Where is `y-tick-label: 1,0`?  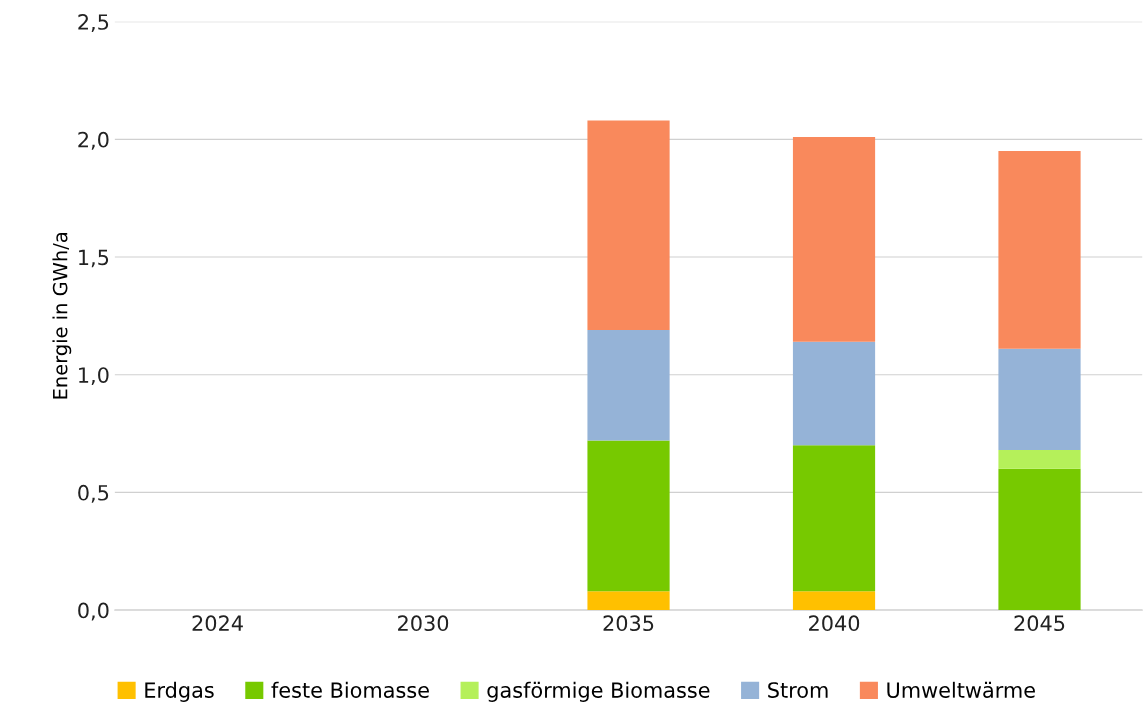 y-tick-label: 1,0 is located at coordinates (94, 376).